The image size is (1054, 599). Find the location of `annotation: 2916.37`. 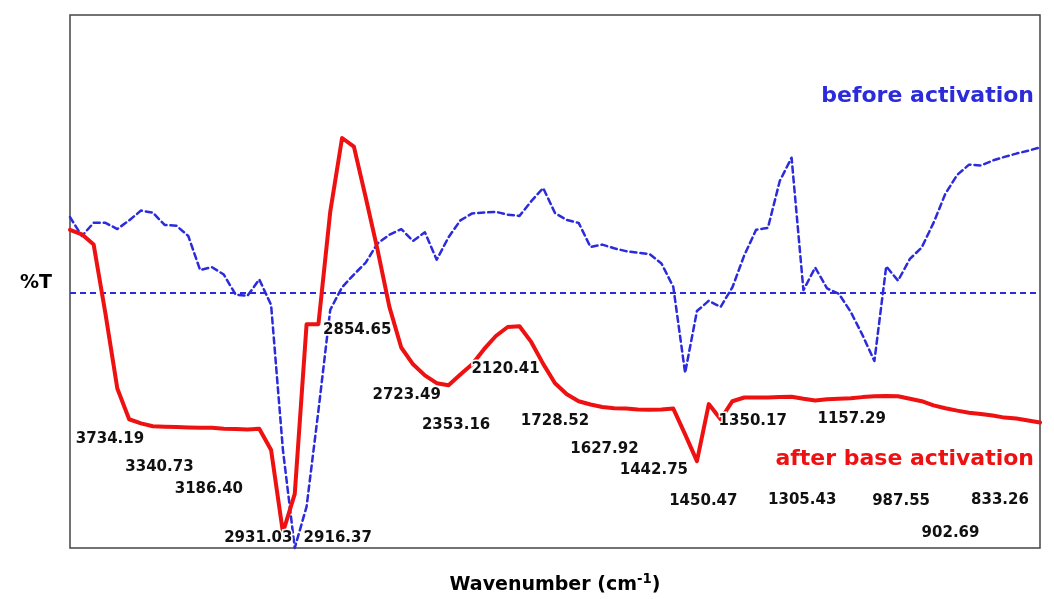

annotation: 2916.37 is located at coordinates (337, 537).